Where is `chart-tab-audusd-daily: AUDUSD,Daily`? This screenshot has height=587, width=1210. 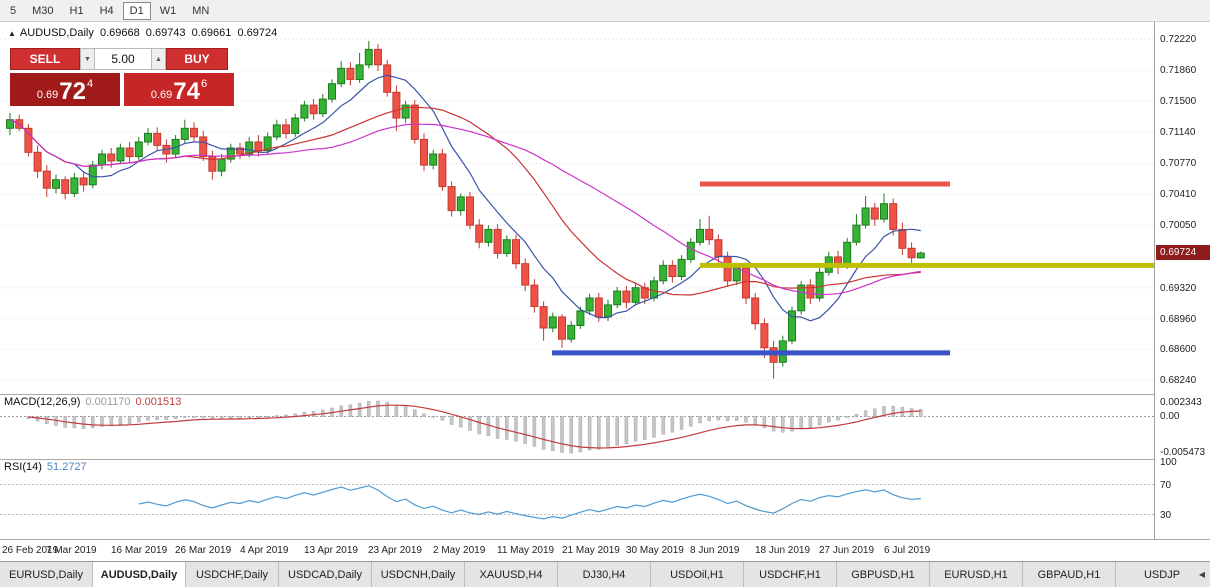
chart-tab-audusd-daily: AUDUSD,Daily is located at coordinates (139, 574).